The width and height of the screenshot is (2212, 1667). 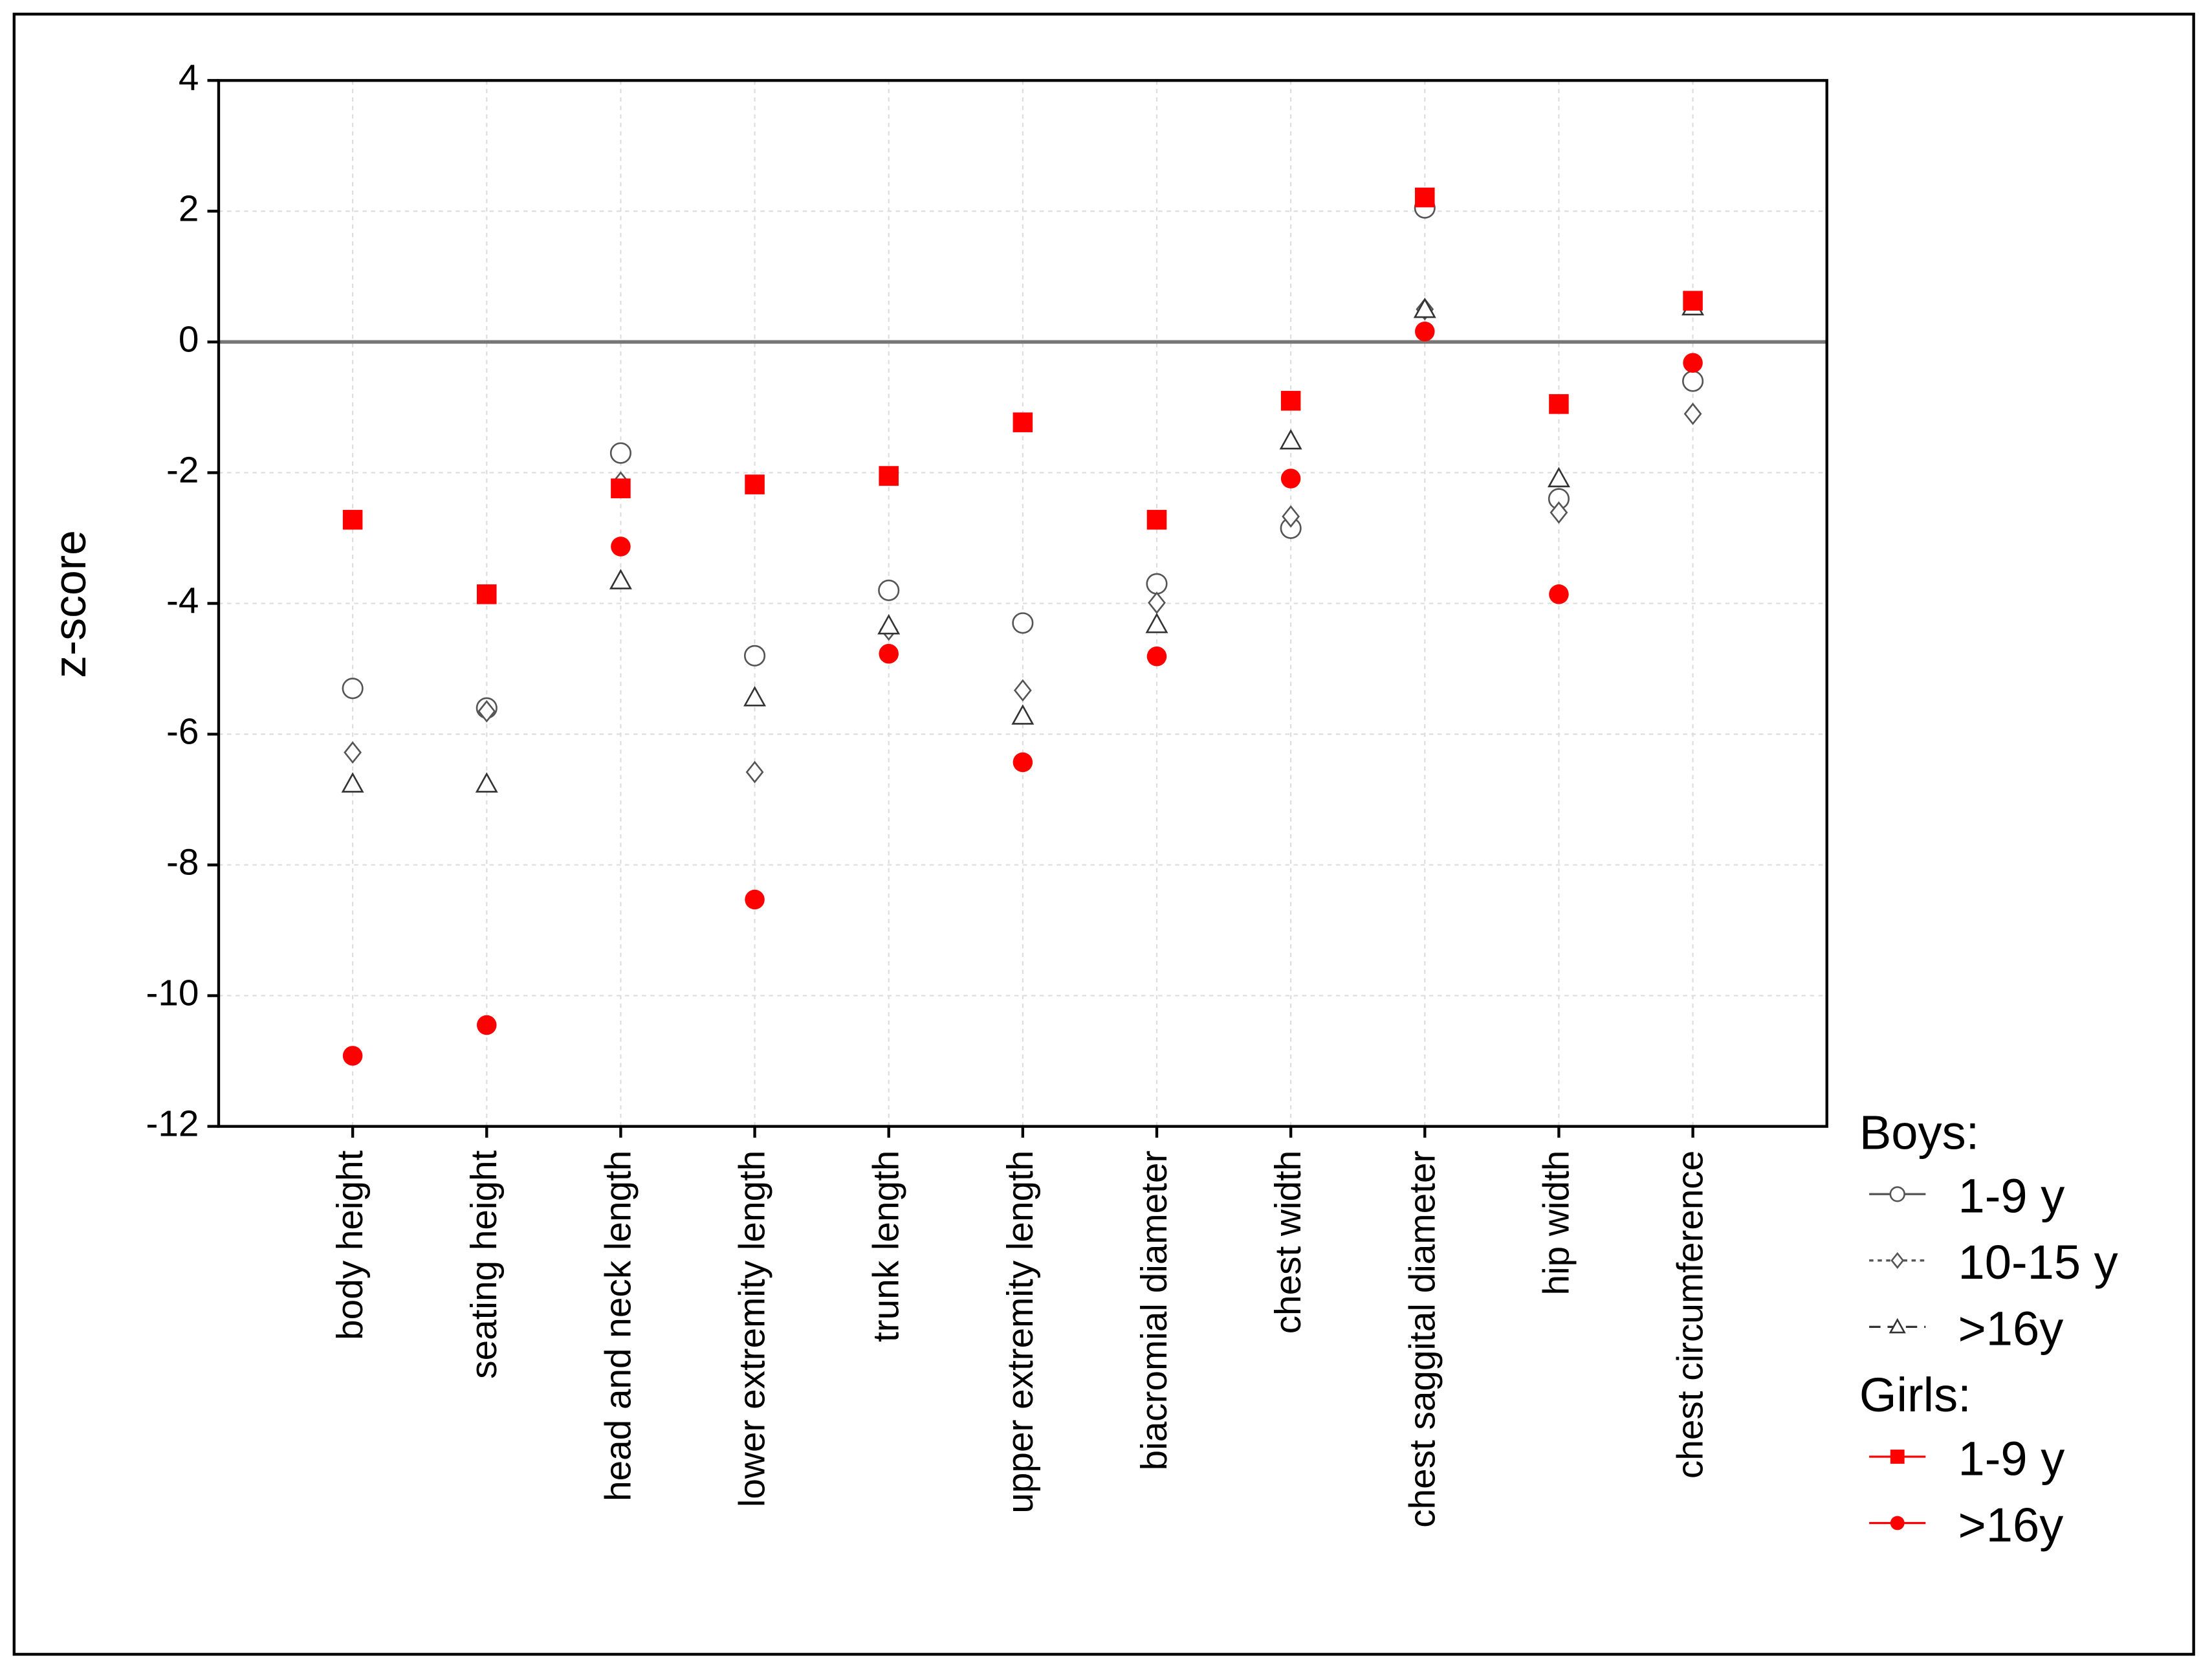 I want to click on legend-group-title: Boys:, so click(x=1919, y=1132).